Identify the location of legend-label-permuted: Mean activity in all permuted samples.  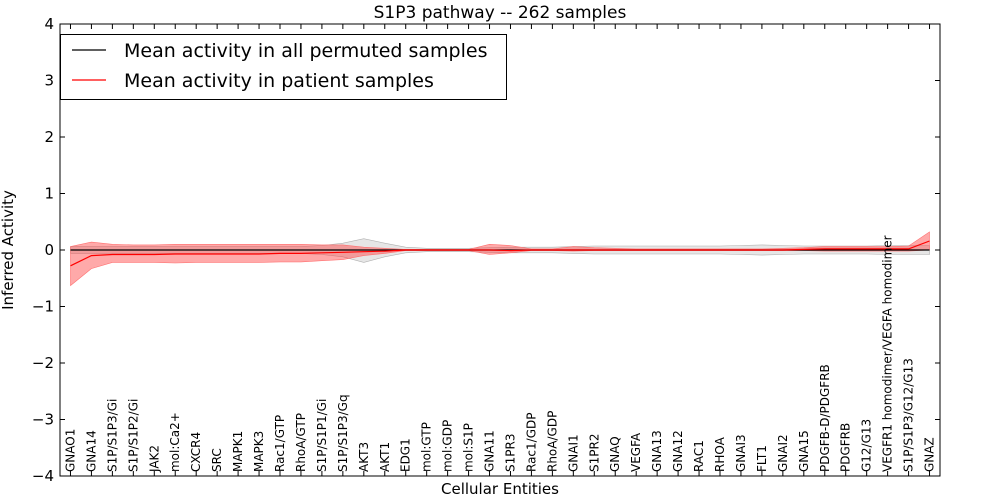
(305, 51).